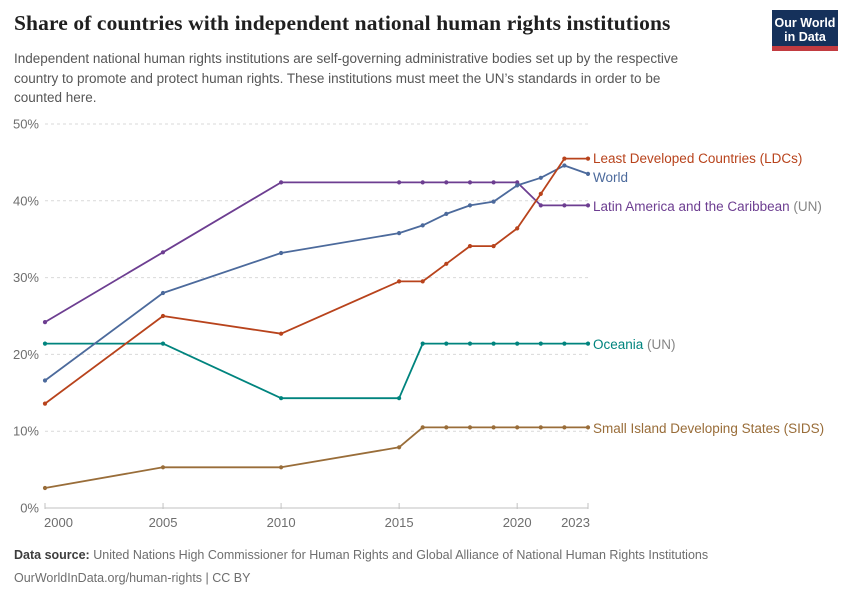  Describe the element at coordinates (26, 354) in the screenshot. I see `y-axis-label-20: 20%` at that location.